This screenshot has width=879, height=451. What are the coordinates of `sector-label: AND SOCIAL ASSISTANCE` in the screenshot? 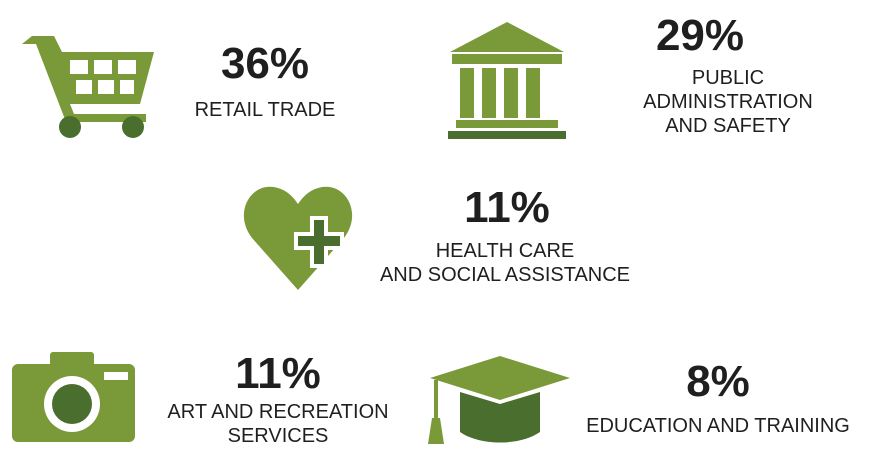 It's located at (505, 275).